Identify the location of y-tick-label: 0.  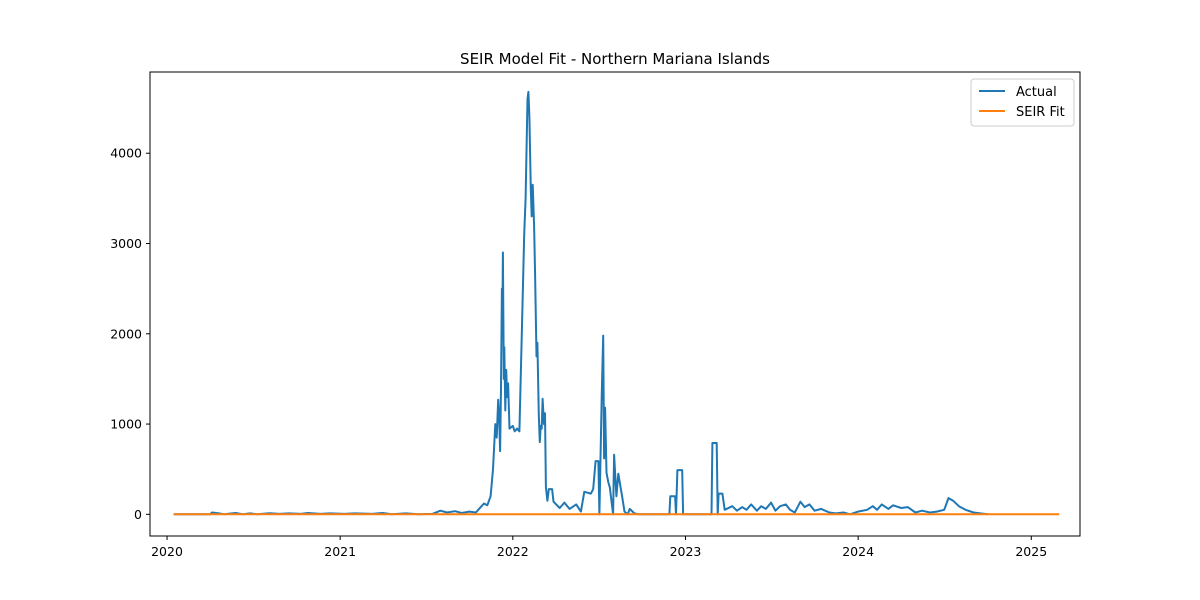
(138, 514).